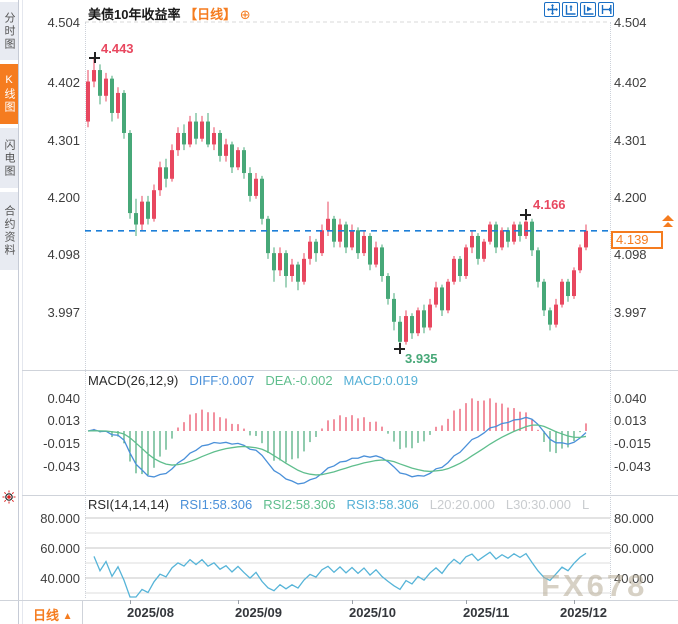  What do you see at coordinates (382, 504) in the screenshot?
I see `rsi3-value: RSI3:58.306` at bounding box center [382, 504].